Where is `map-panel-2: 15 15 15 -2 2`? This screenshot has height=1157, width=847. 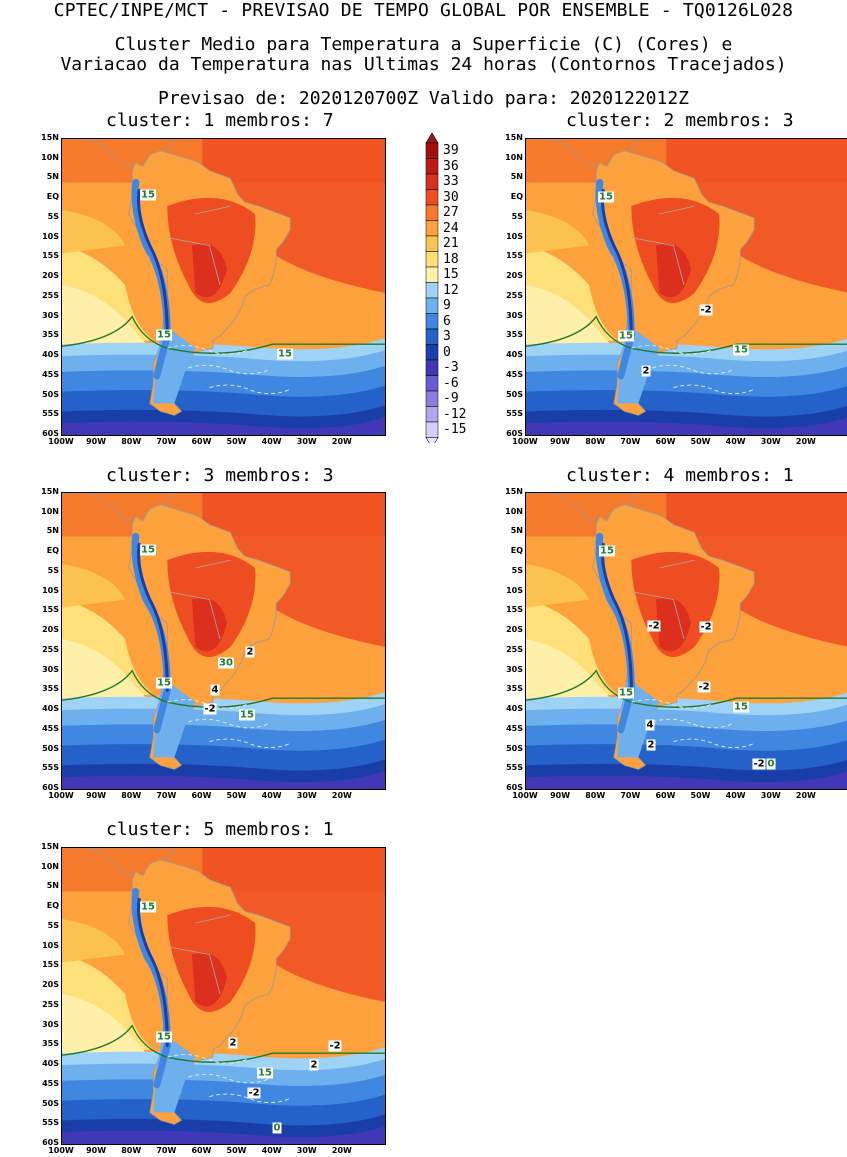
map-panel-2: 15 15 15 -2 2 is located at coordinates (686, 287).